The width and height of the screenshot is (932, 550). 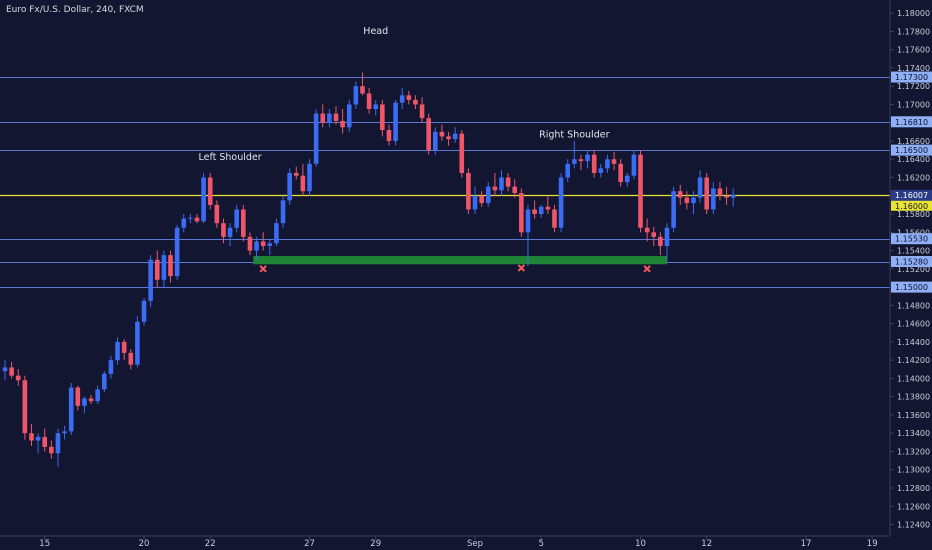 I want to click on level-tag-2-text: 1.16500, so click(x=911, y=150).